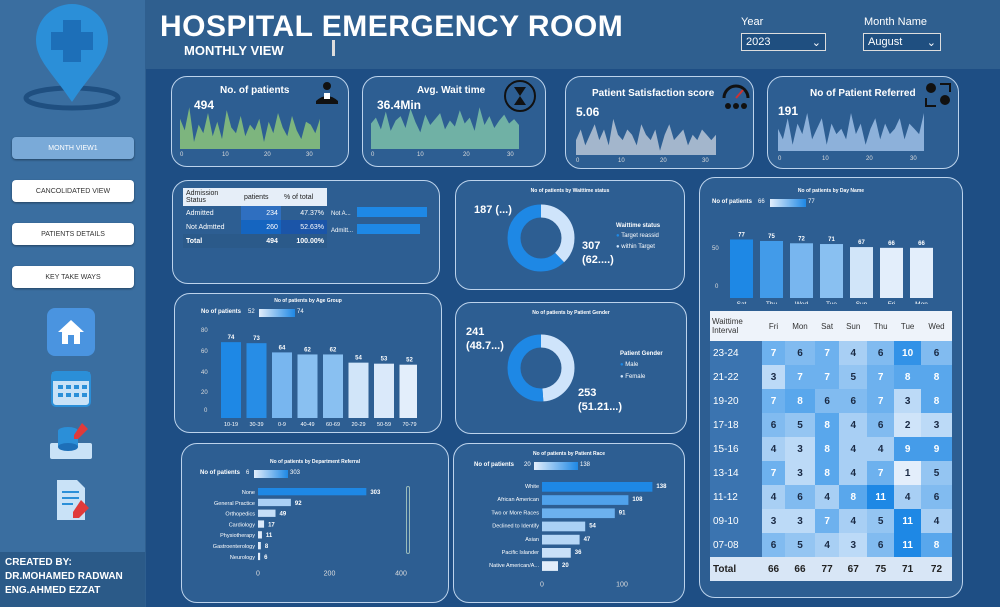 The image size is (1000, 607). What do you see at coordinates (587, 540) in the screenshot?
I see `data-label: 47` at bounding box center [587, 540].